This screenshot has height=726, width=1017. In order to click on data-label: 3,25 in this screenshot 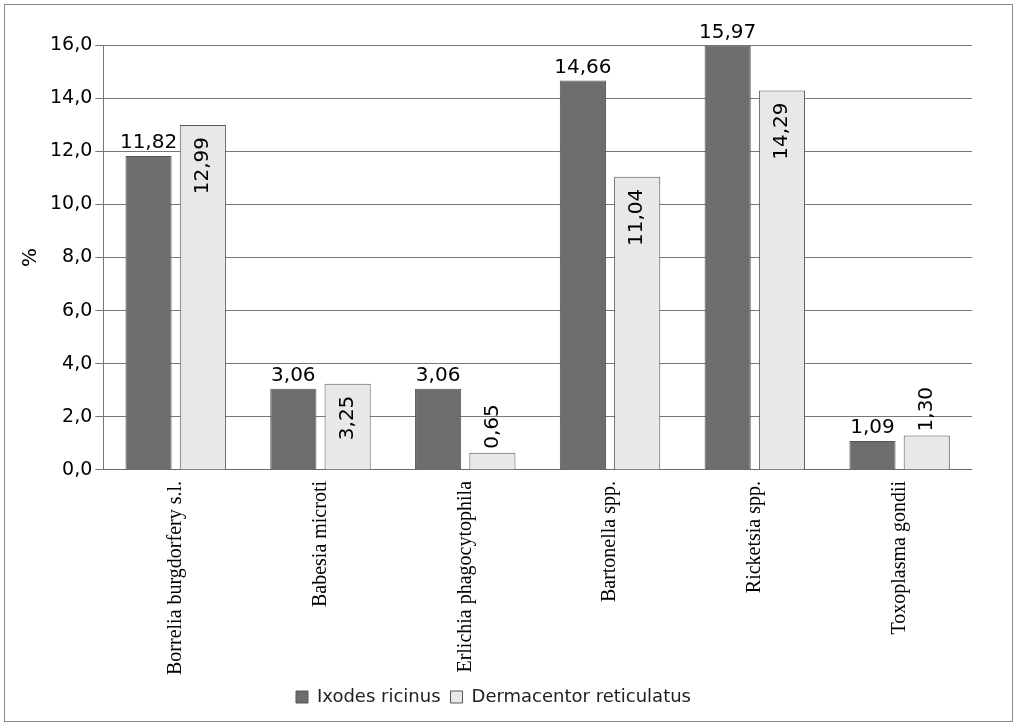, I will do `click(345, 418)`.